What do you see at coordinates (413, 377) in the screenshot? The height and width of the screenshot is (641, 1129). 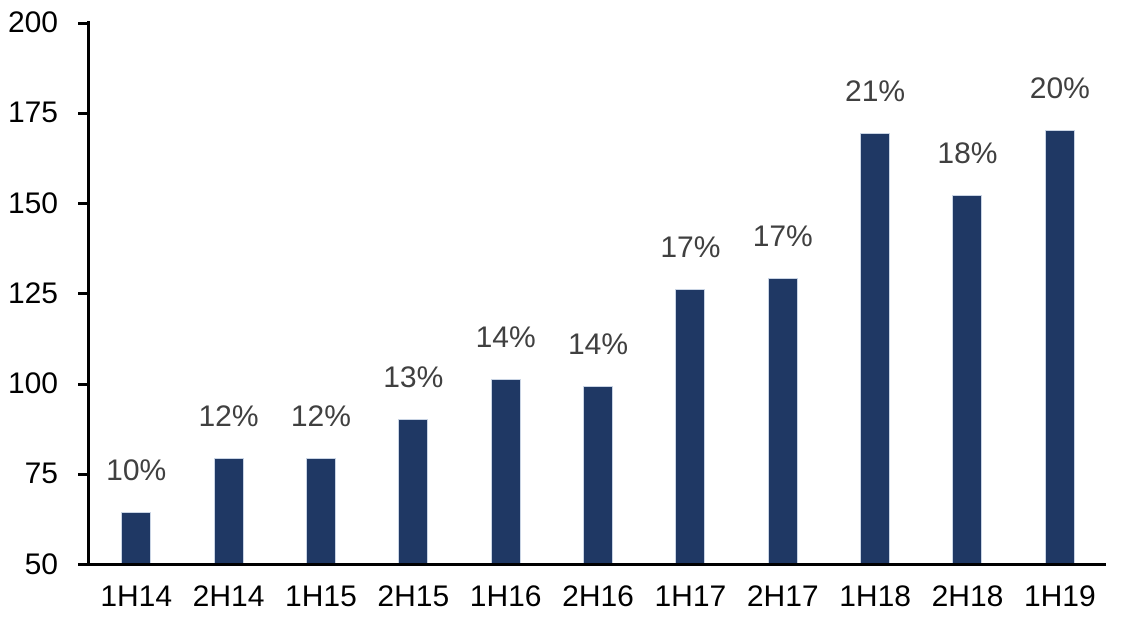 I see `bar-value-label: 13%` at bounding box center [413, 377].